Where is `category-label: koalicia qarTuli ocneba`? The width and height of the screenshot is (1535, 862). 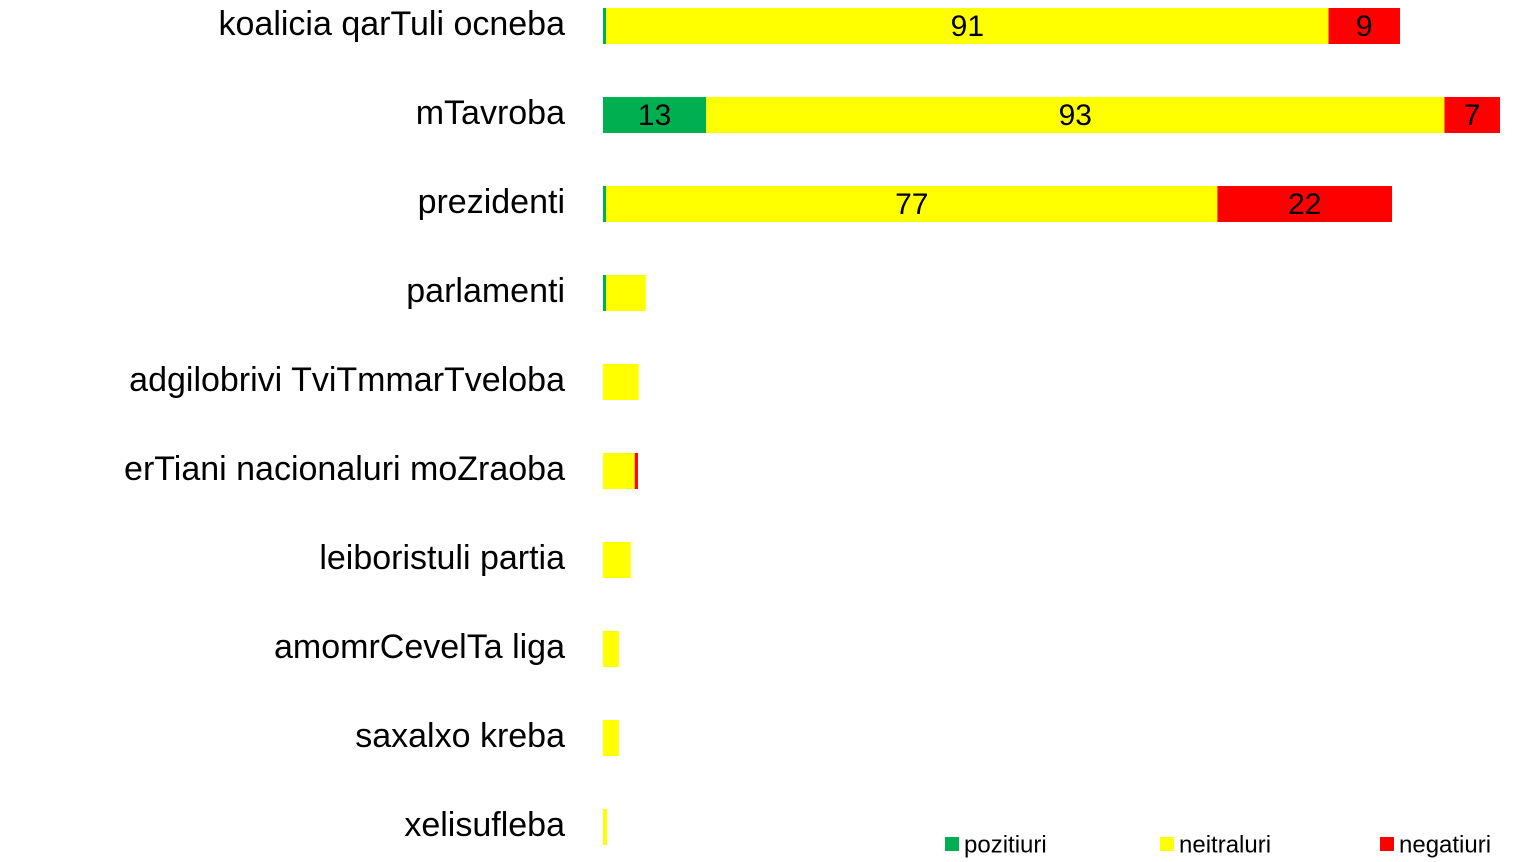 category-label: koalicia qarTuli ocneba is located at coordinates (392, 24).